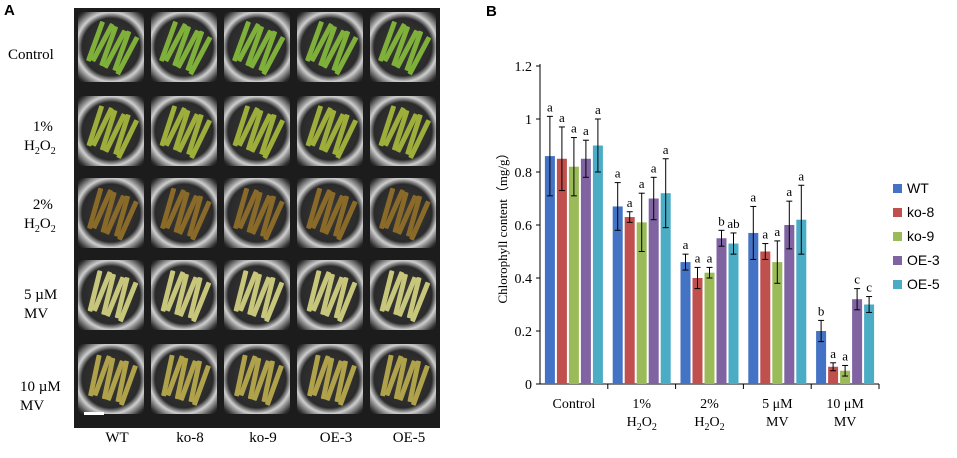  What do you see at coordinates (9, 10) in the screenshot?
I see `panel-a-letter: A` at bounding box center [9, 10].